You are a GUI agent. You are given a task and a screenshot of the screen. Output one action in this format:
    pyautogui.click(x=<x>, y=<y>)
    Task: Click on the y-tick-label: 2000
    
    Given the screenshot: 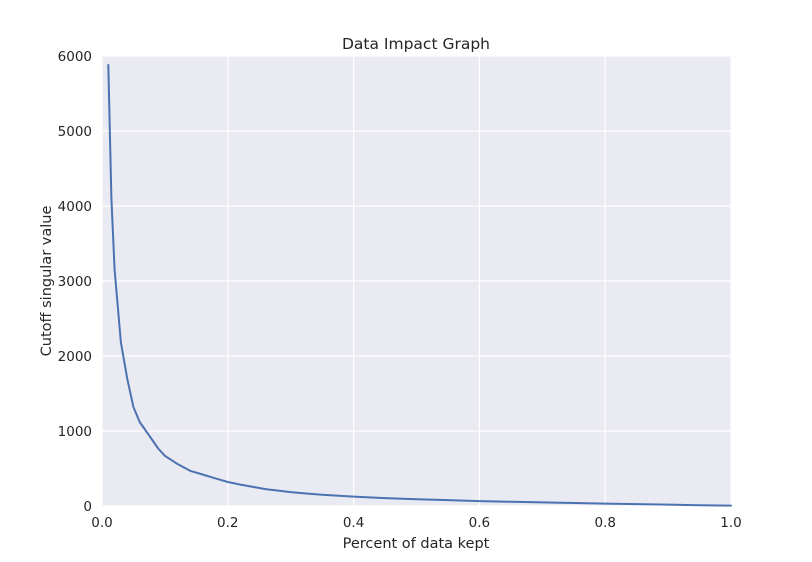 What is the action you would take?
    pyautogui.click(x=75, y=357)
    